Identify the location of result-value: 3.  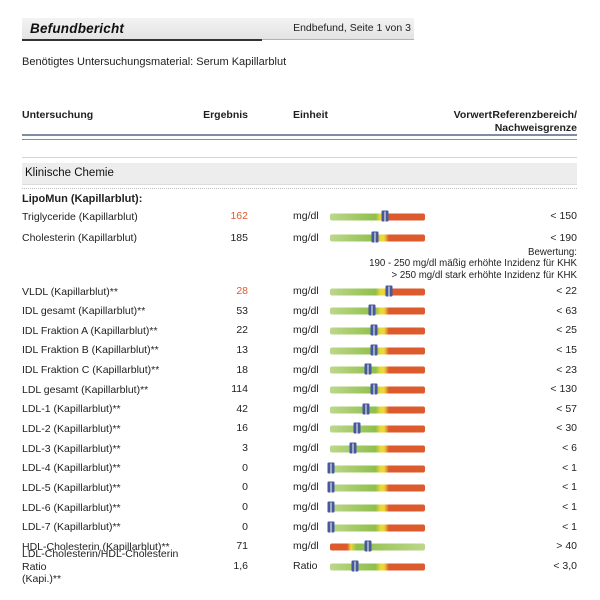
(245, 448).